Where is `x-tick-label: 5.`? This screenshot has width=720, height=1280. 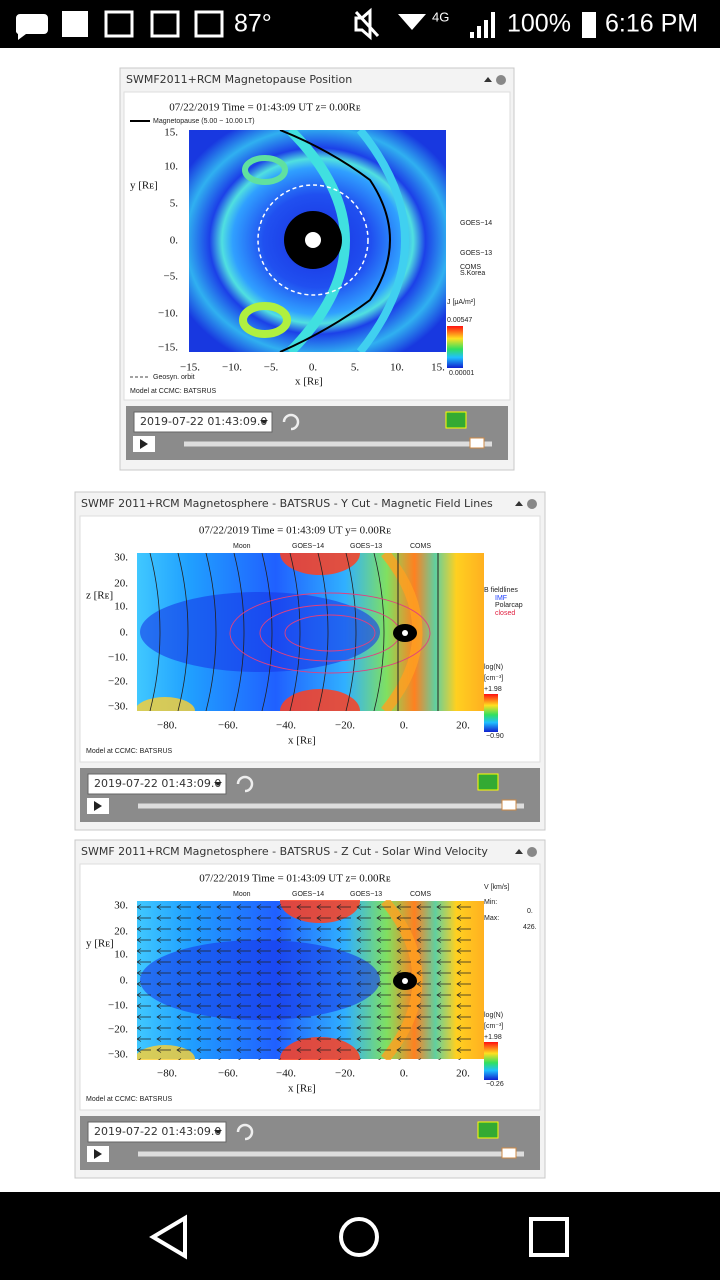
x-tick-label: 5. is located at coordinates (355, 368).